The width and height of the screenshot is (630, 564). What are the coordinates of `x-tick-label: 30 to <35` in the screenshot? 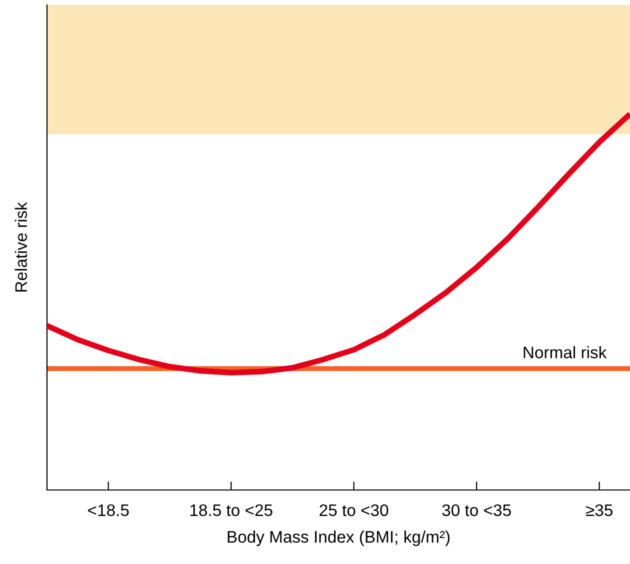 It's located at (476, 510).